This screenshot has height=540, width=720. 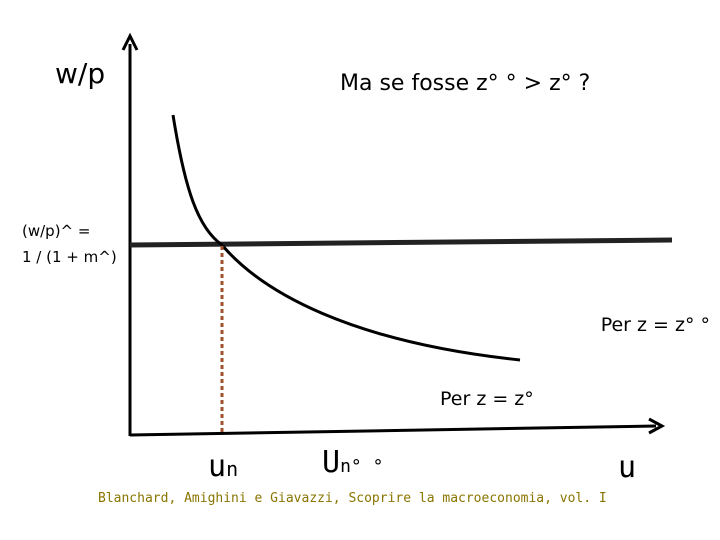 What do you see at coordinates (401, 242) in the screenshot?
I see `wage-line` at bounding box center [401, 242].